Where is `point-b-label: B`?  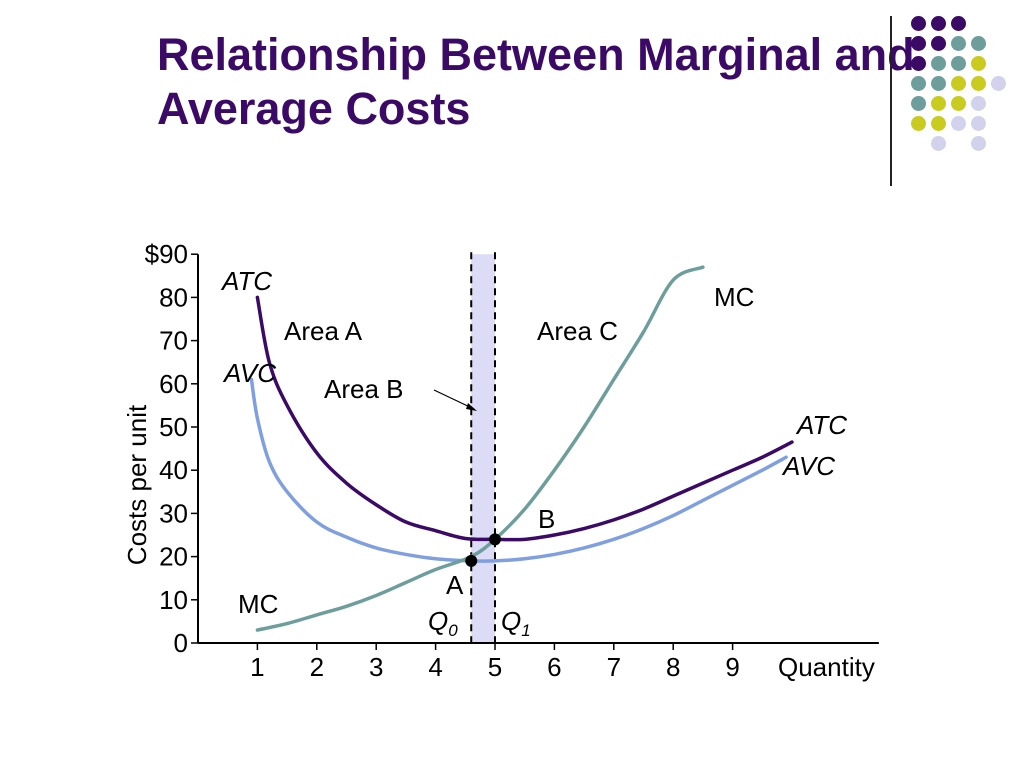 point-b-label: B is located at coordinates (546, 519).